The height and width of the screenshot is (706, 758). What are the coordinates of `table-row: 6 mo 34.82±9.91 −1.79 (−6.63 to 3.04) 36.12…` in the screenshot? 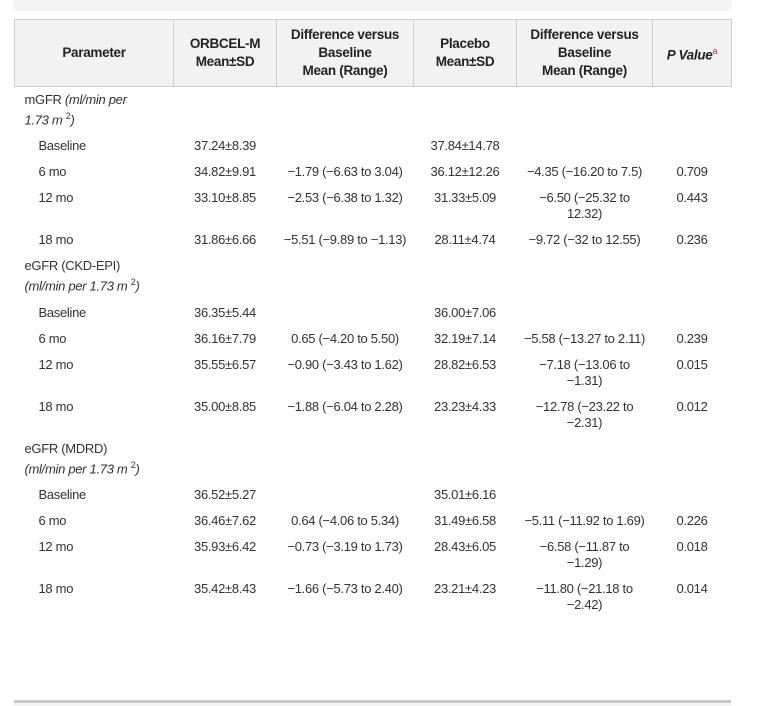 It's located at (373, 172).